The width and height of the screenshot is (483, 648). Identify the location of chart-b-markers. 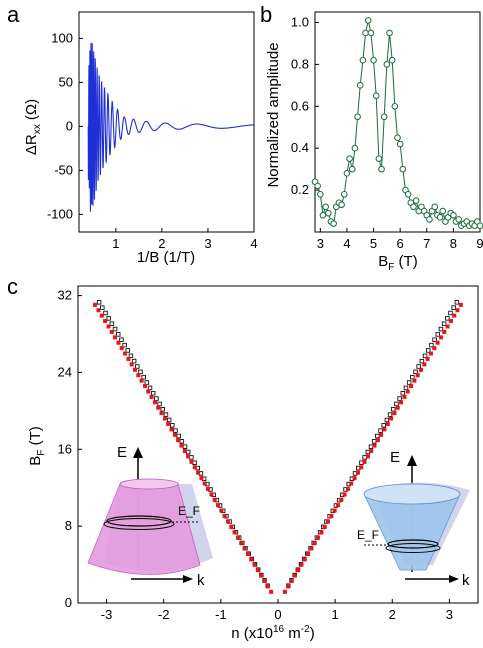
(397, 123).